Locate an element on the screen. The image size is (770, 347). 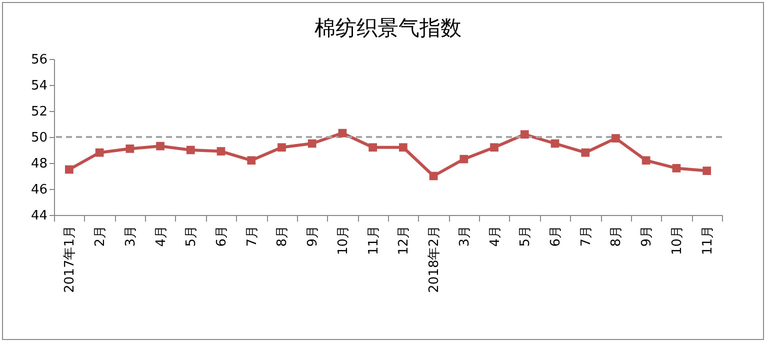
y-tick-label: 50 is located at coordinates (39, 138).